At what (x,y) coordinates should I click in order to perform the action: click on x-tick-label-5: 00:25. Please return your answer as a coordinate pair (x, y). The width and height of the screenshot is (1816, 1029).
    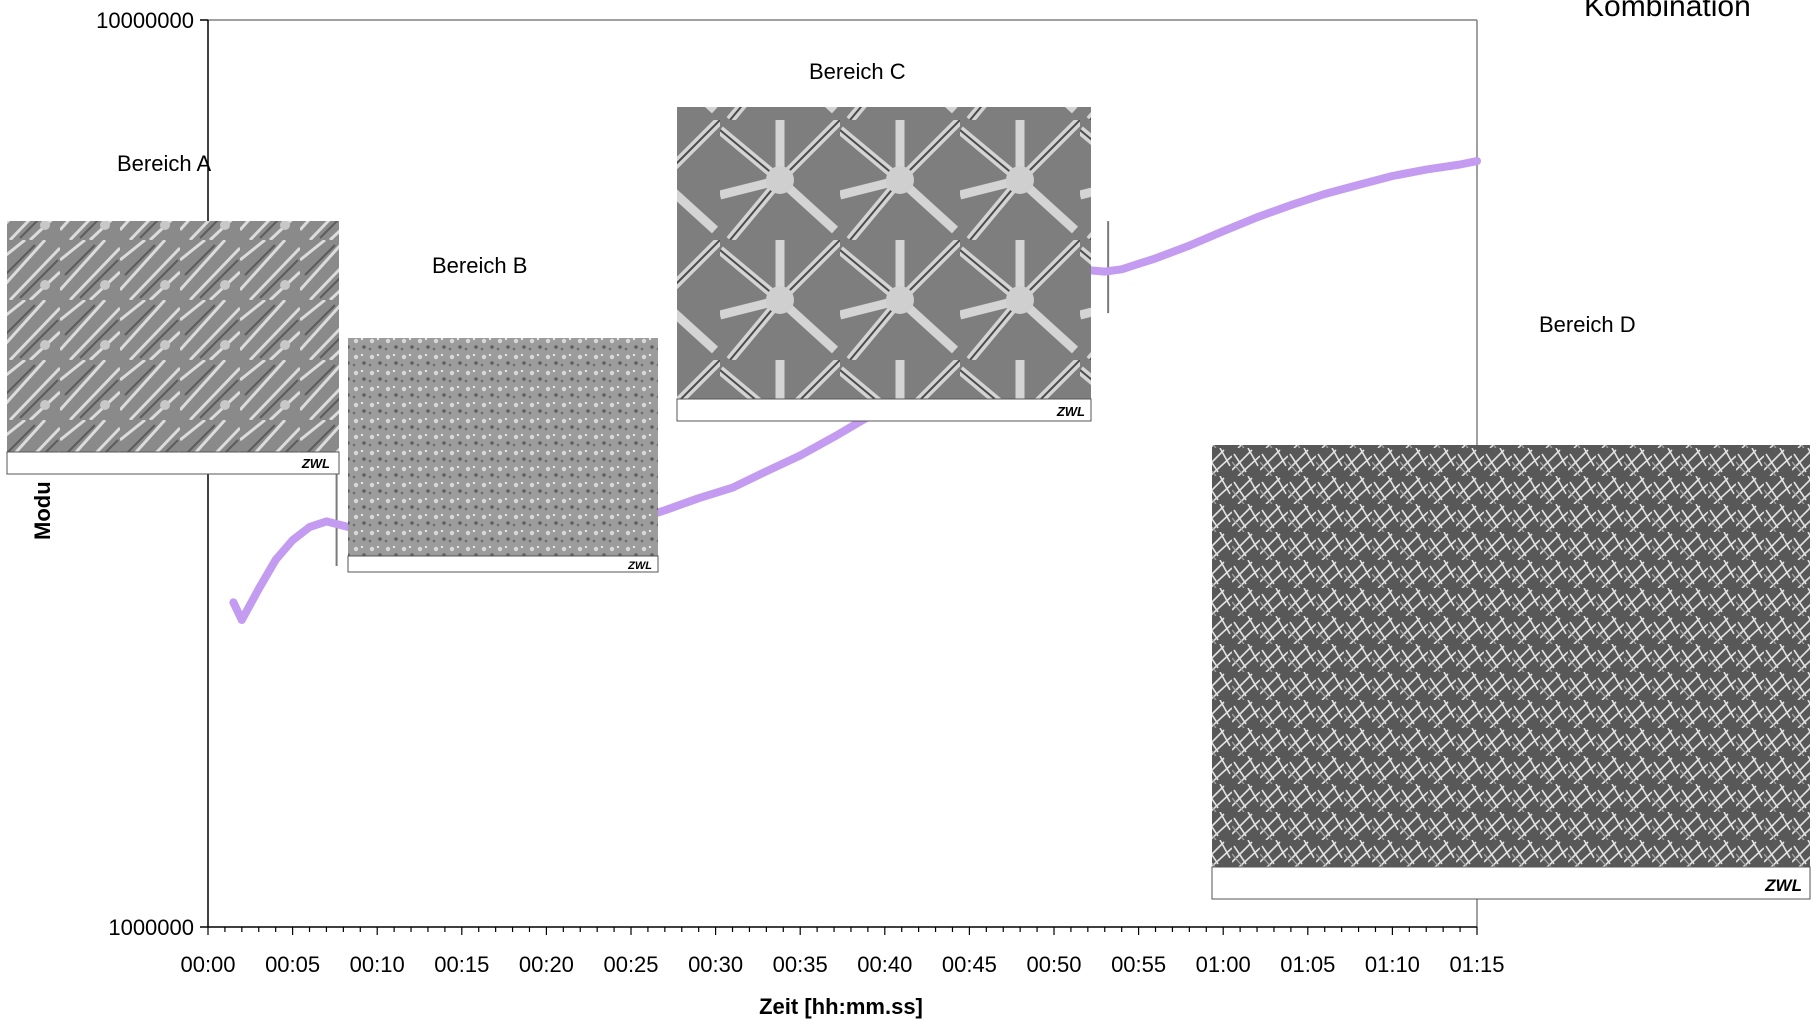
    Looking at the image, I should click on (630, 964).